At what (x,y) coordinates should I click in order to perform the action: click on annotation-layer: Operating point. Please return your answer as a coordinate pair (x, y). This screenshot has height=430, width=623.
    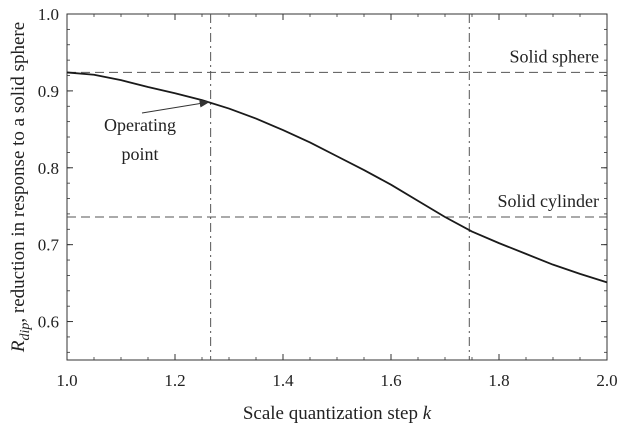
    Looking at the image, I should click on (157, 131).